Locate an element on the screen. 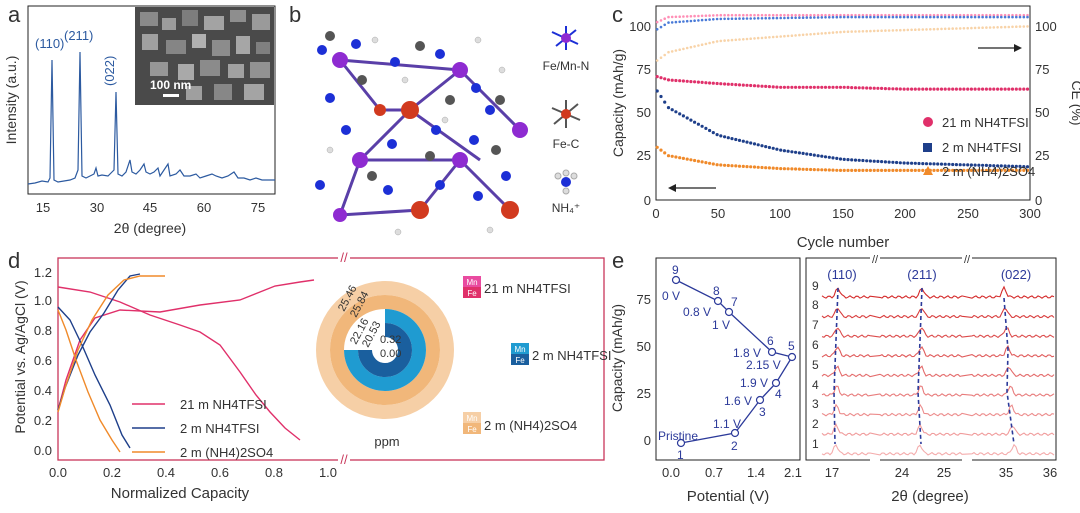 This screenshot has height=513, width=1080. curve-so4-discharge is located at coordinates (111, 344).